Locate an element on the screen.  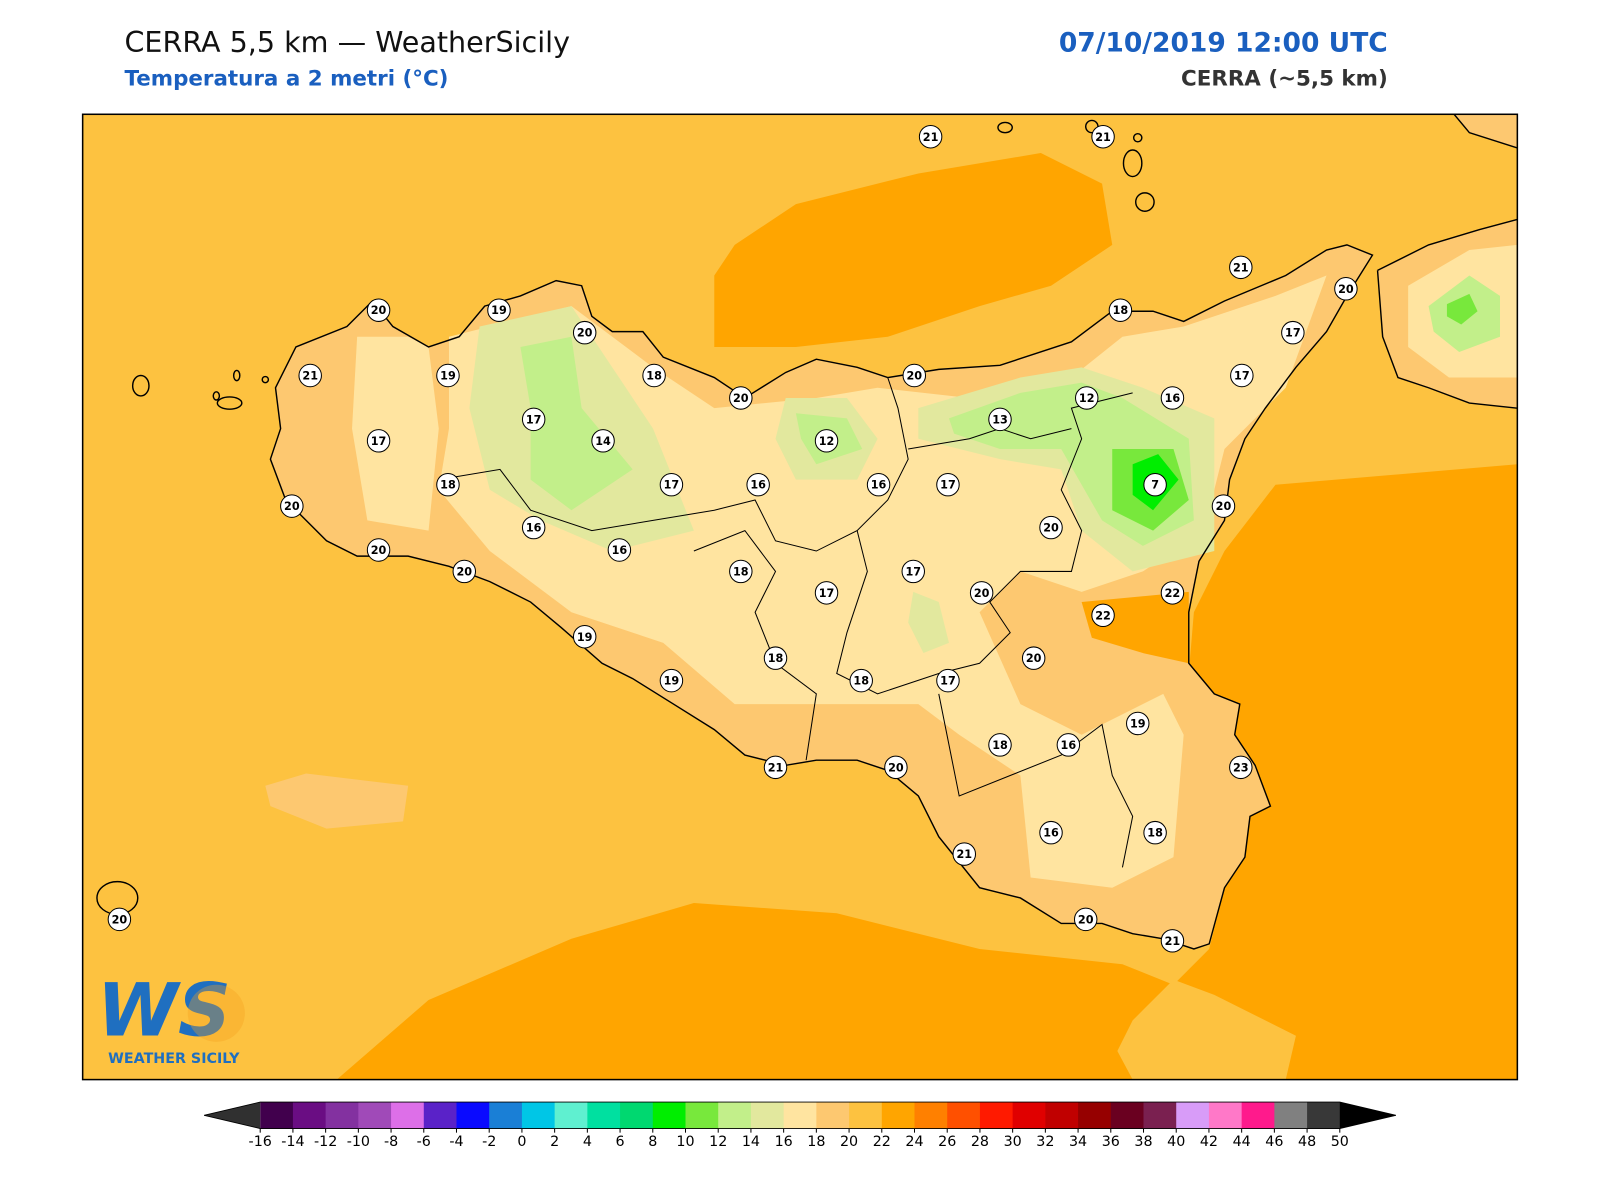
colorbar-tick-label: 16 is located at coordinates (784, 1142).